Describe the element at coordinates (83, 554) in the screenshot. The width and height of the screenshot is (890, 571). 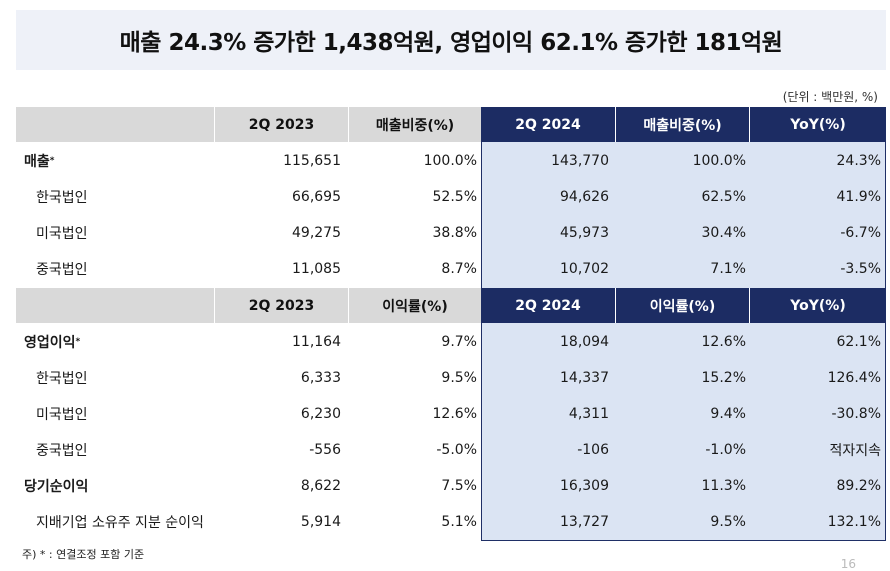
I see `footnote: 주) * : 연결조정 포함 기준` at that location.